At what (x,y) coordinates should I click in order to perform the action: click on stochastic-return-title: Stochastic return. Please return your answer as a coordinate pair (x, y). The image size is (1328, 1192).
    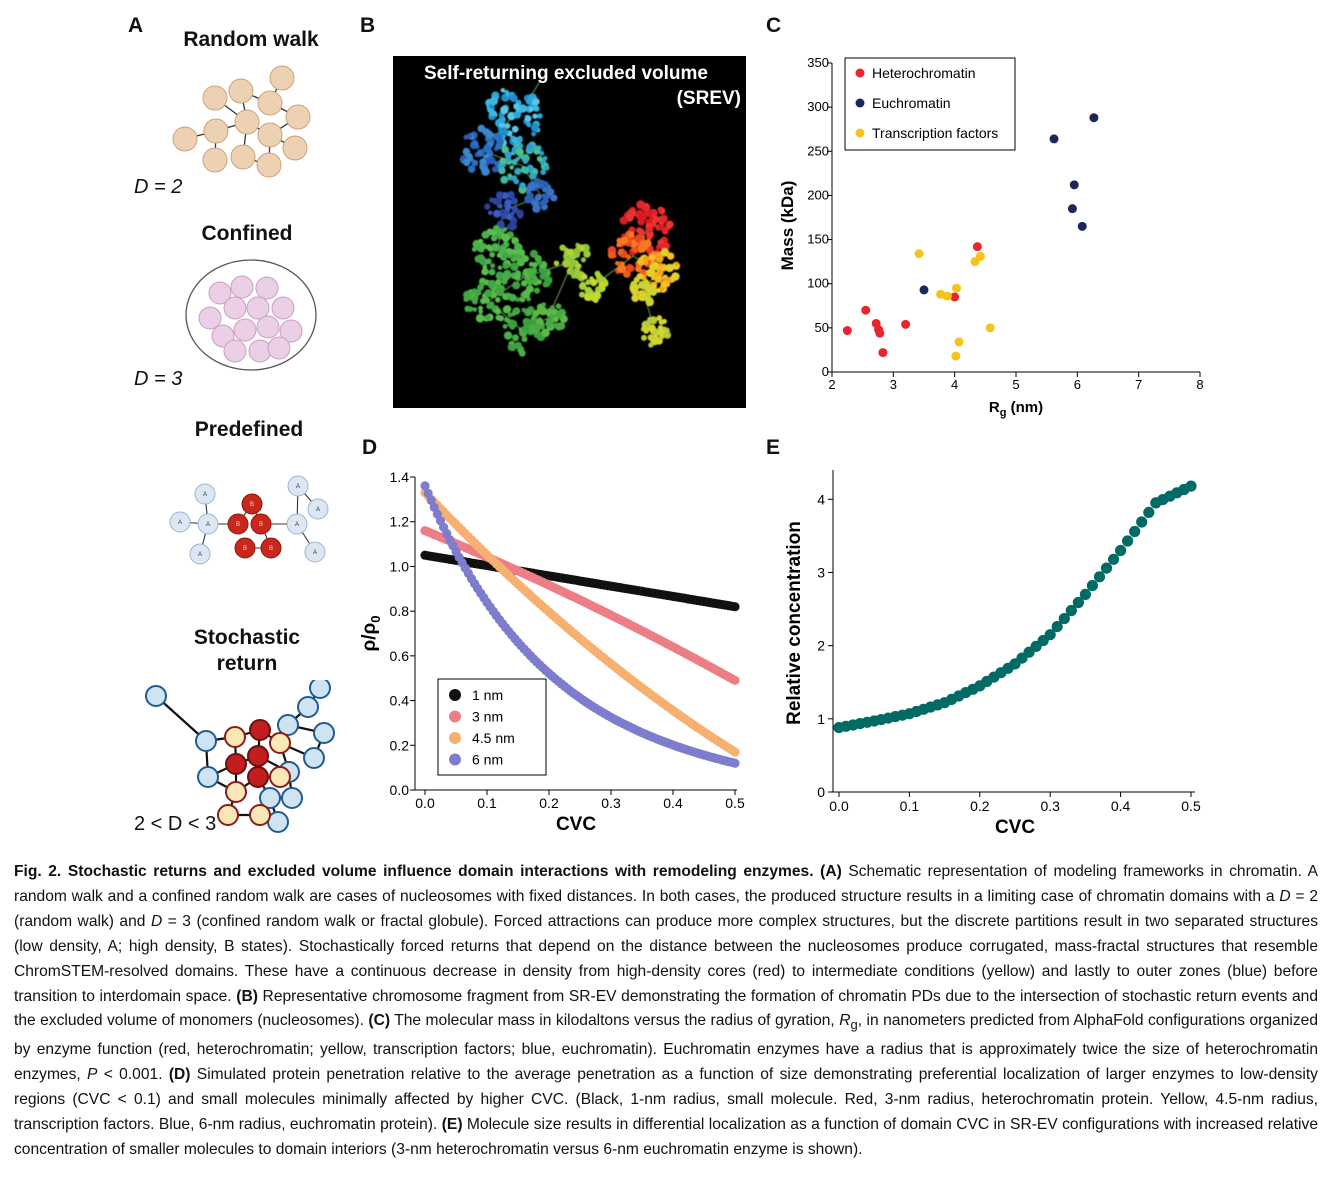
    Looking at the image, I should click on (247, 650).